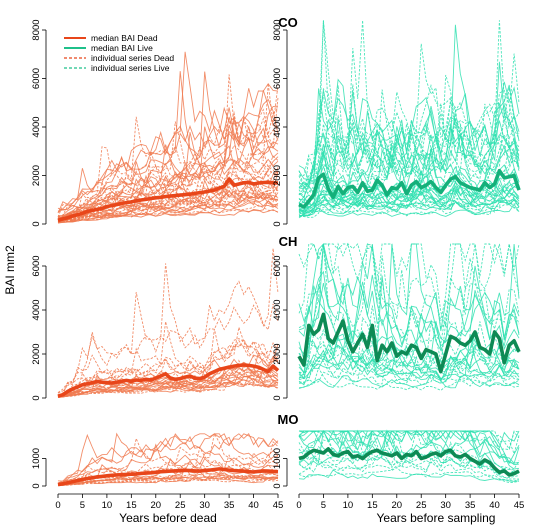  What do you see at coordinates (122, 48) in the screenshot?
I see `legend-label: median BAI Live` at bounding box center [122, 48].